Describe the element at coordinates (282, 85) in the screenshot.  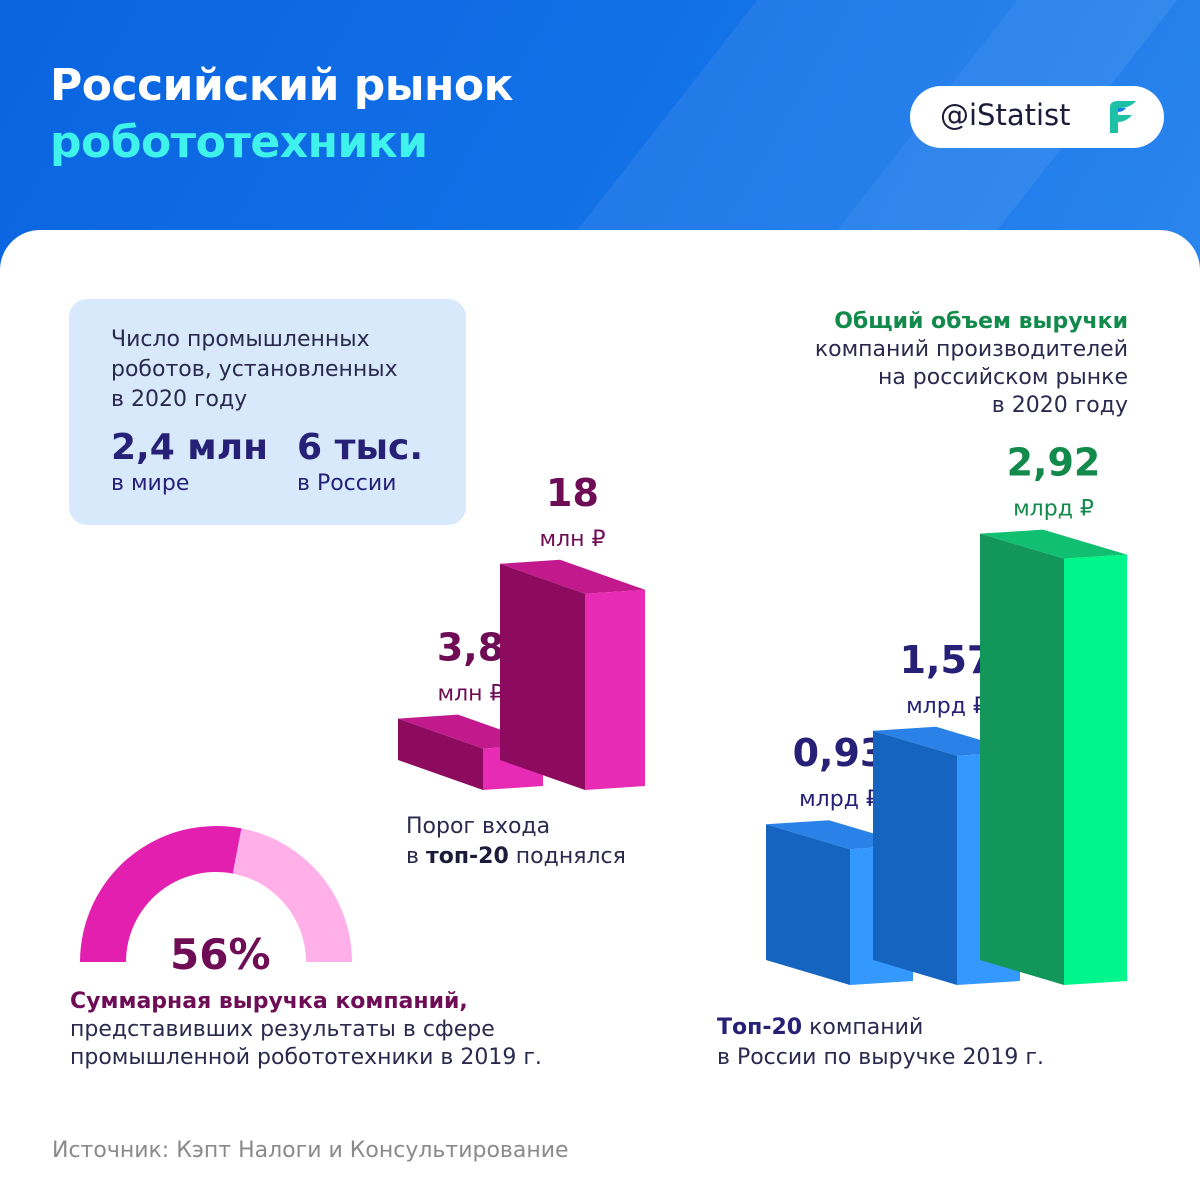
I see `title-line-1: Российский рынок` at that location.